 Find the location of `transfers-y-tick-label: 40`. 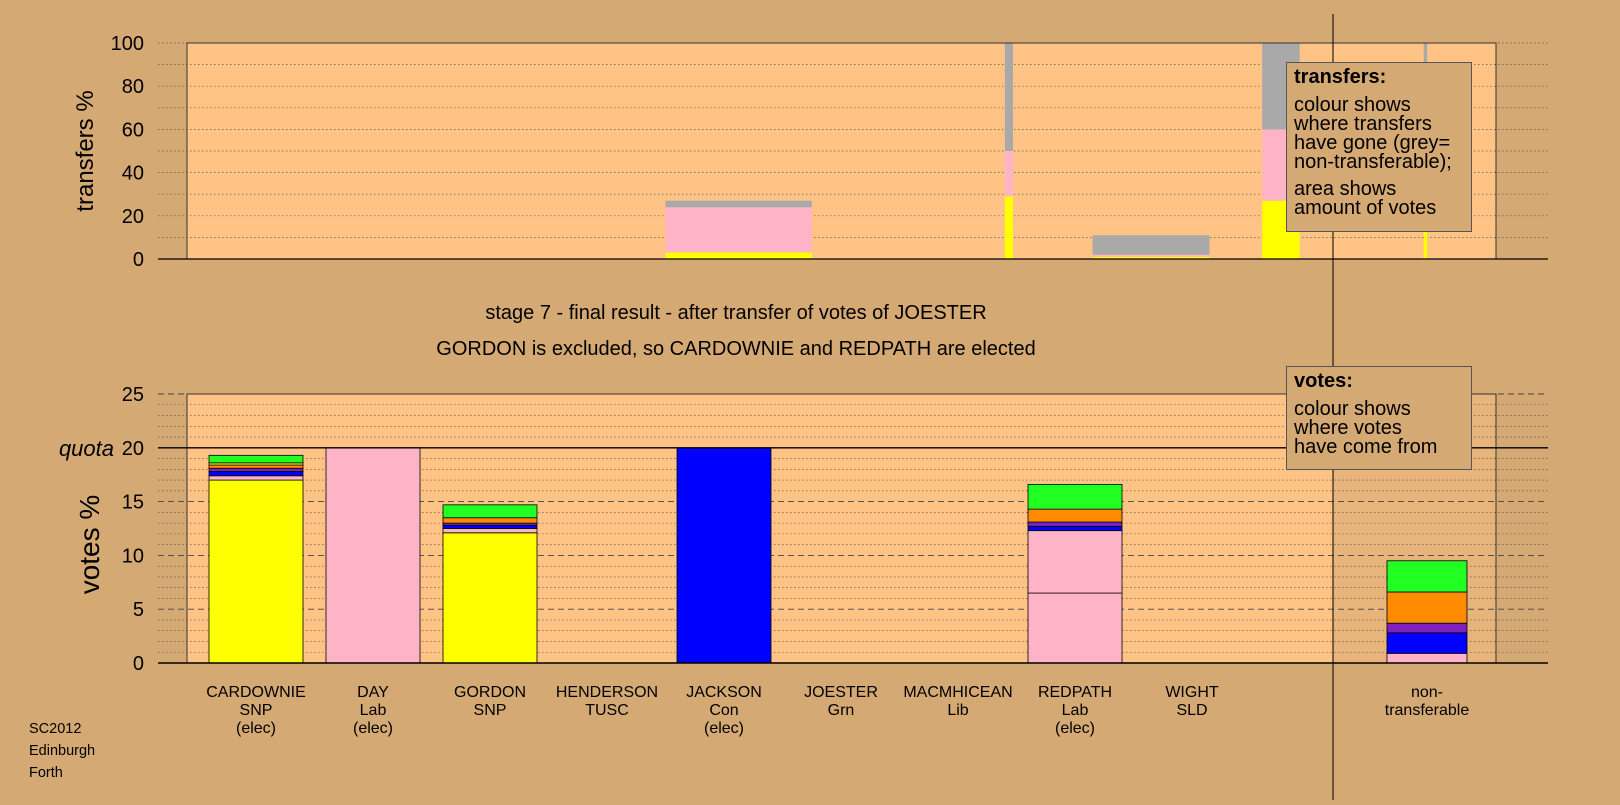

transfers-y-tick-label: 40 is located at coordinates (133, 174).